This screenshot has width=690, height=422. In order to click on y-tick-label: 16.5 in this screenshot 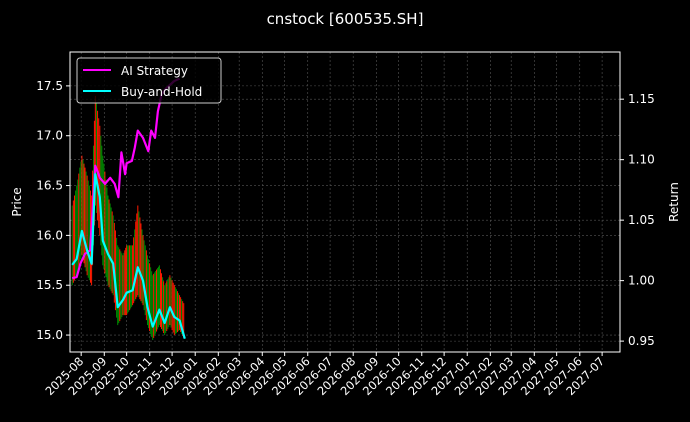, I will do `click(49, 186)`.